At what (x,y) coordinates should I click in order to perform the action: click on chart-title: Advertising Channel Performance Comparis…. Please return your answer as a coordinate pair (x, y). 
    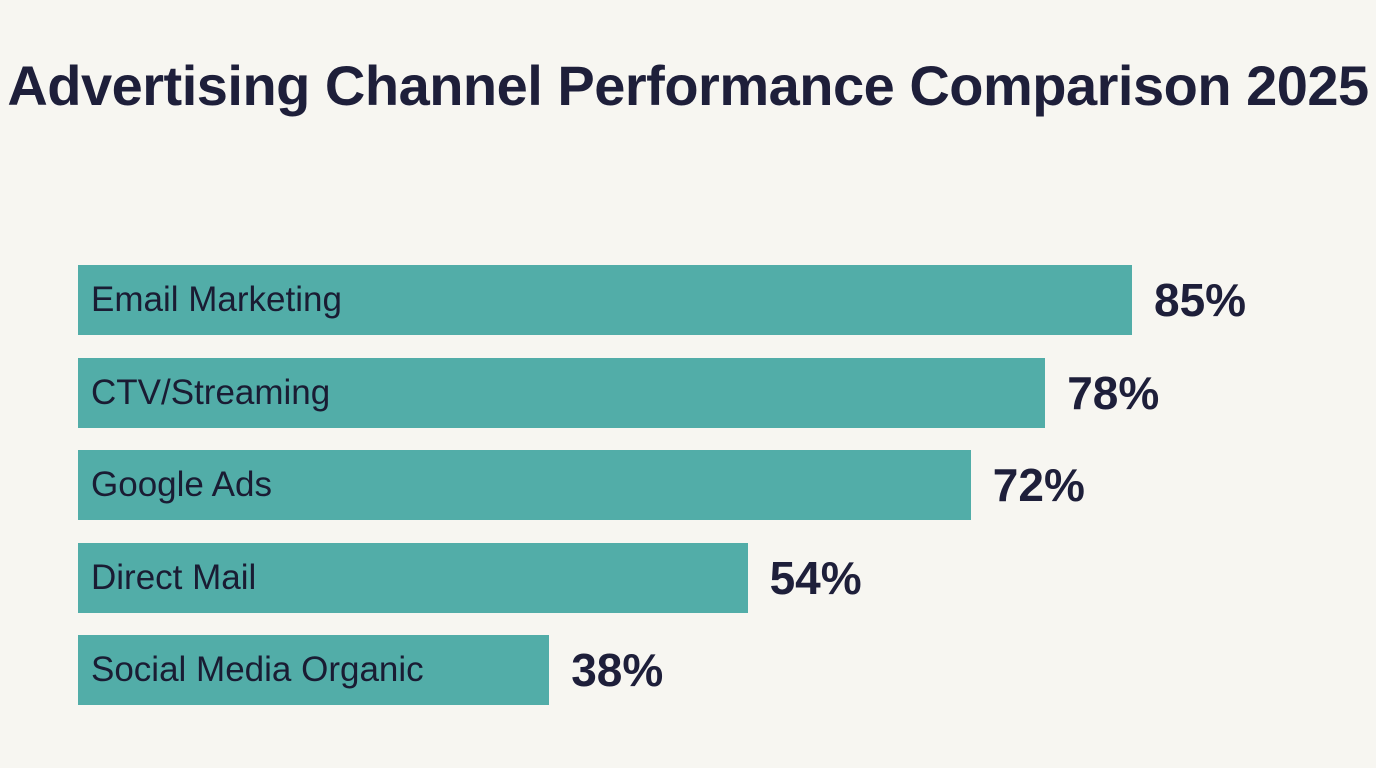
    Looking at the image, I should click on (688, 85).